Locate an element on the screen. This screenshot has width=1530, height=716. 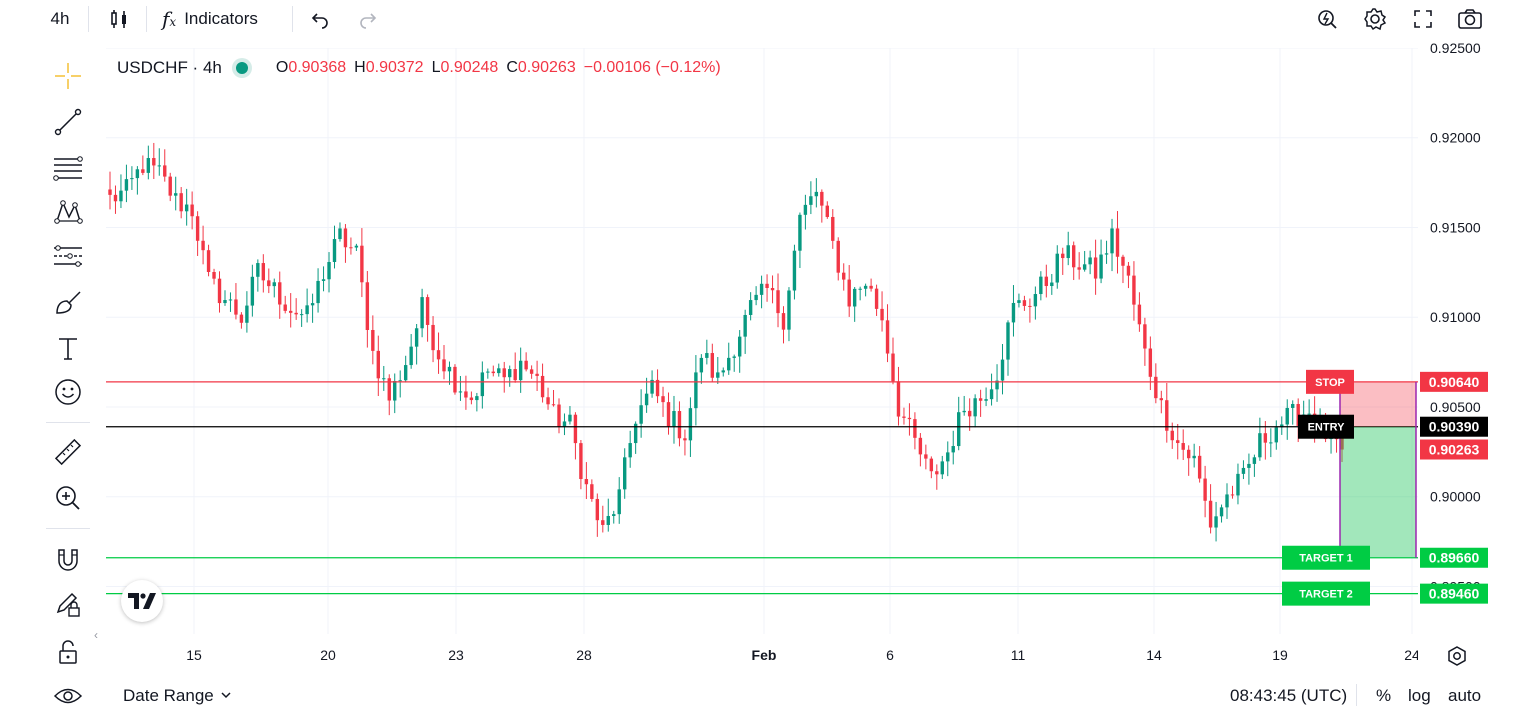
brush-icon is located at coordinates (68, 302).